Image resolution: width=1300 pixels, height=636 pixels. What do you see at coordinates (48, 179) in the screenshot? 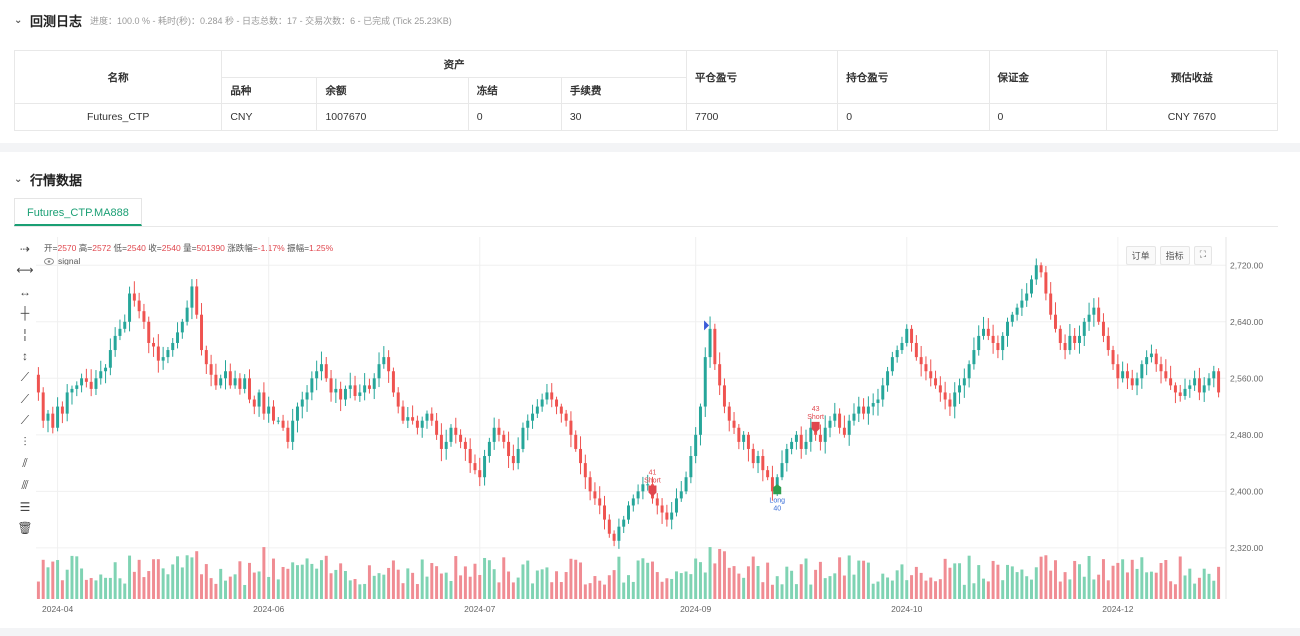
I see `market-header: ⌄ 行情数据` at bounding box center [48, 179].